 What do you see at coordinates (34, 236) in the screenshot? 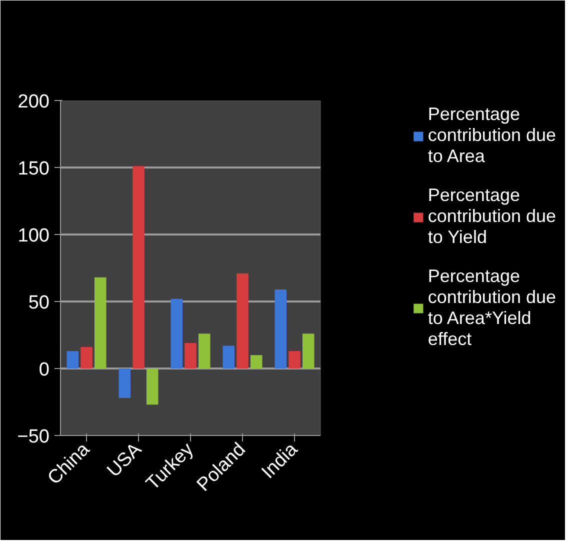
I see `y-tick-label: 100` at bounding box center [34, 236].